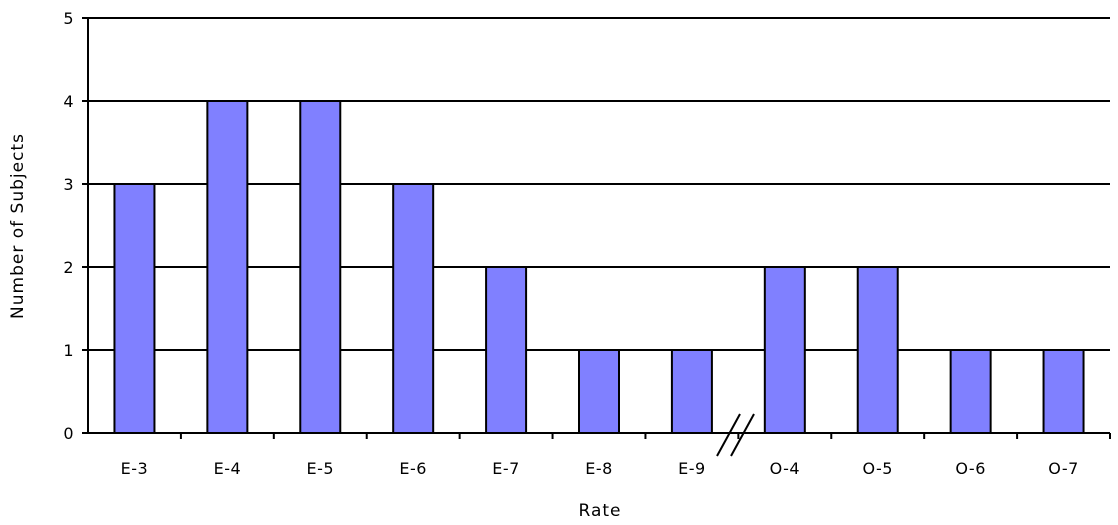 The width and height of the screenshot is (1118, 525). I want to click on y-tick-label-3: 3, so click(68, 184).